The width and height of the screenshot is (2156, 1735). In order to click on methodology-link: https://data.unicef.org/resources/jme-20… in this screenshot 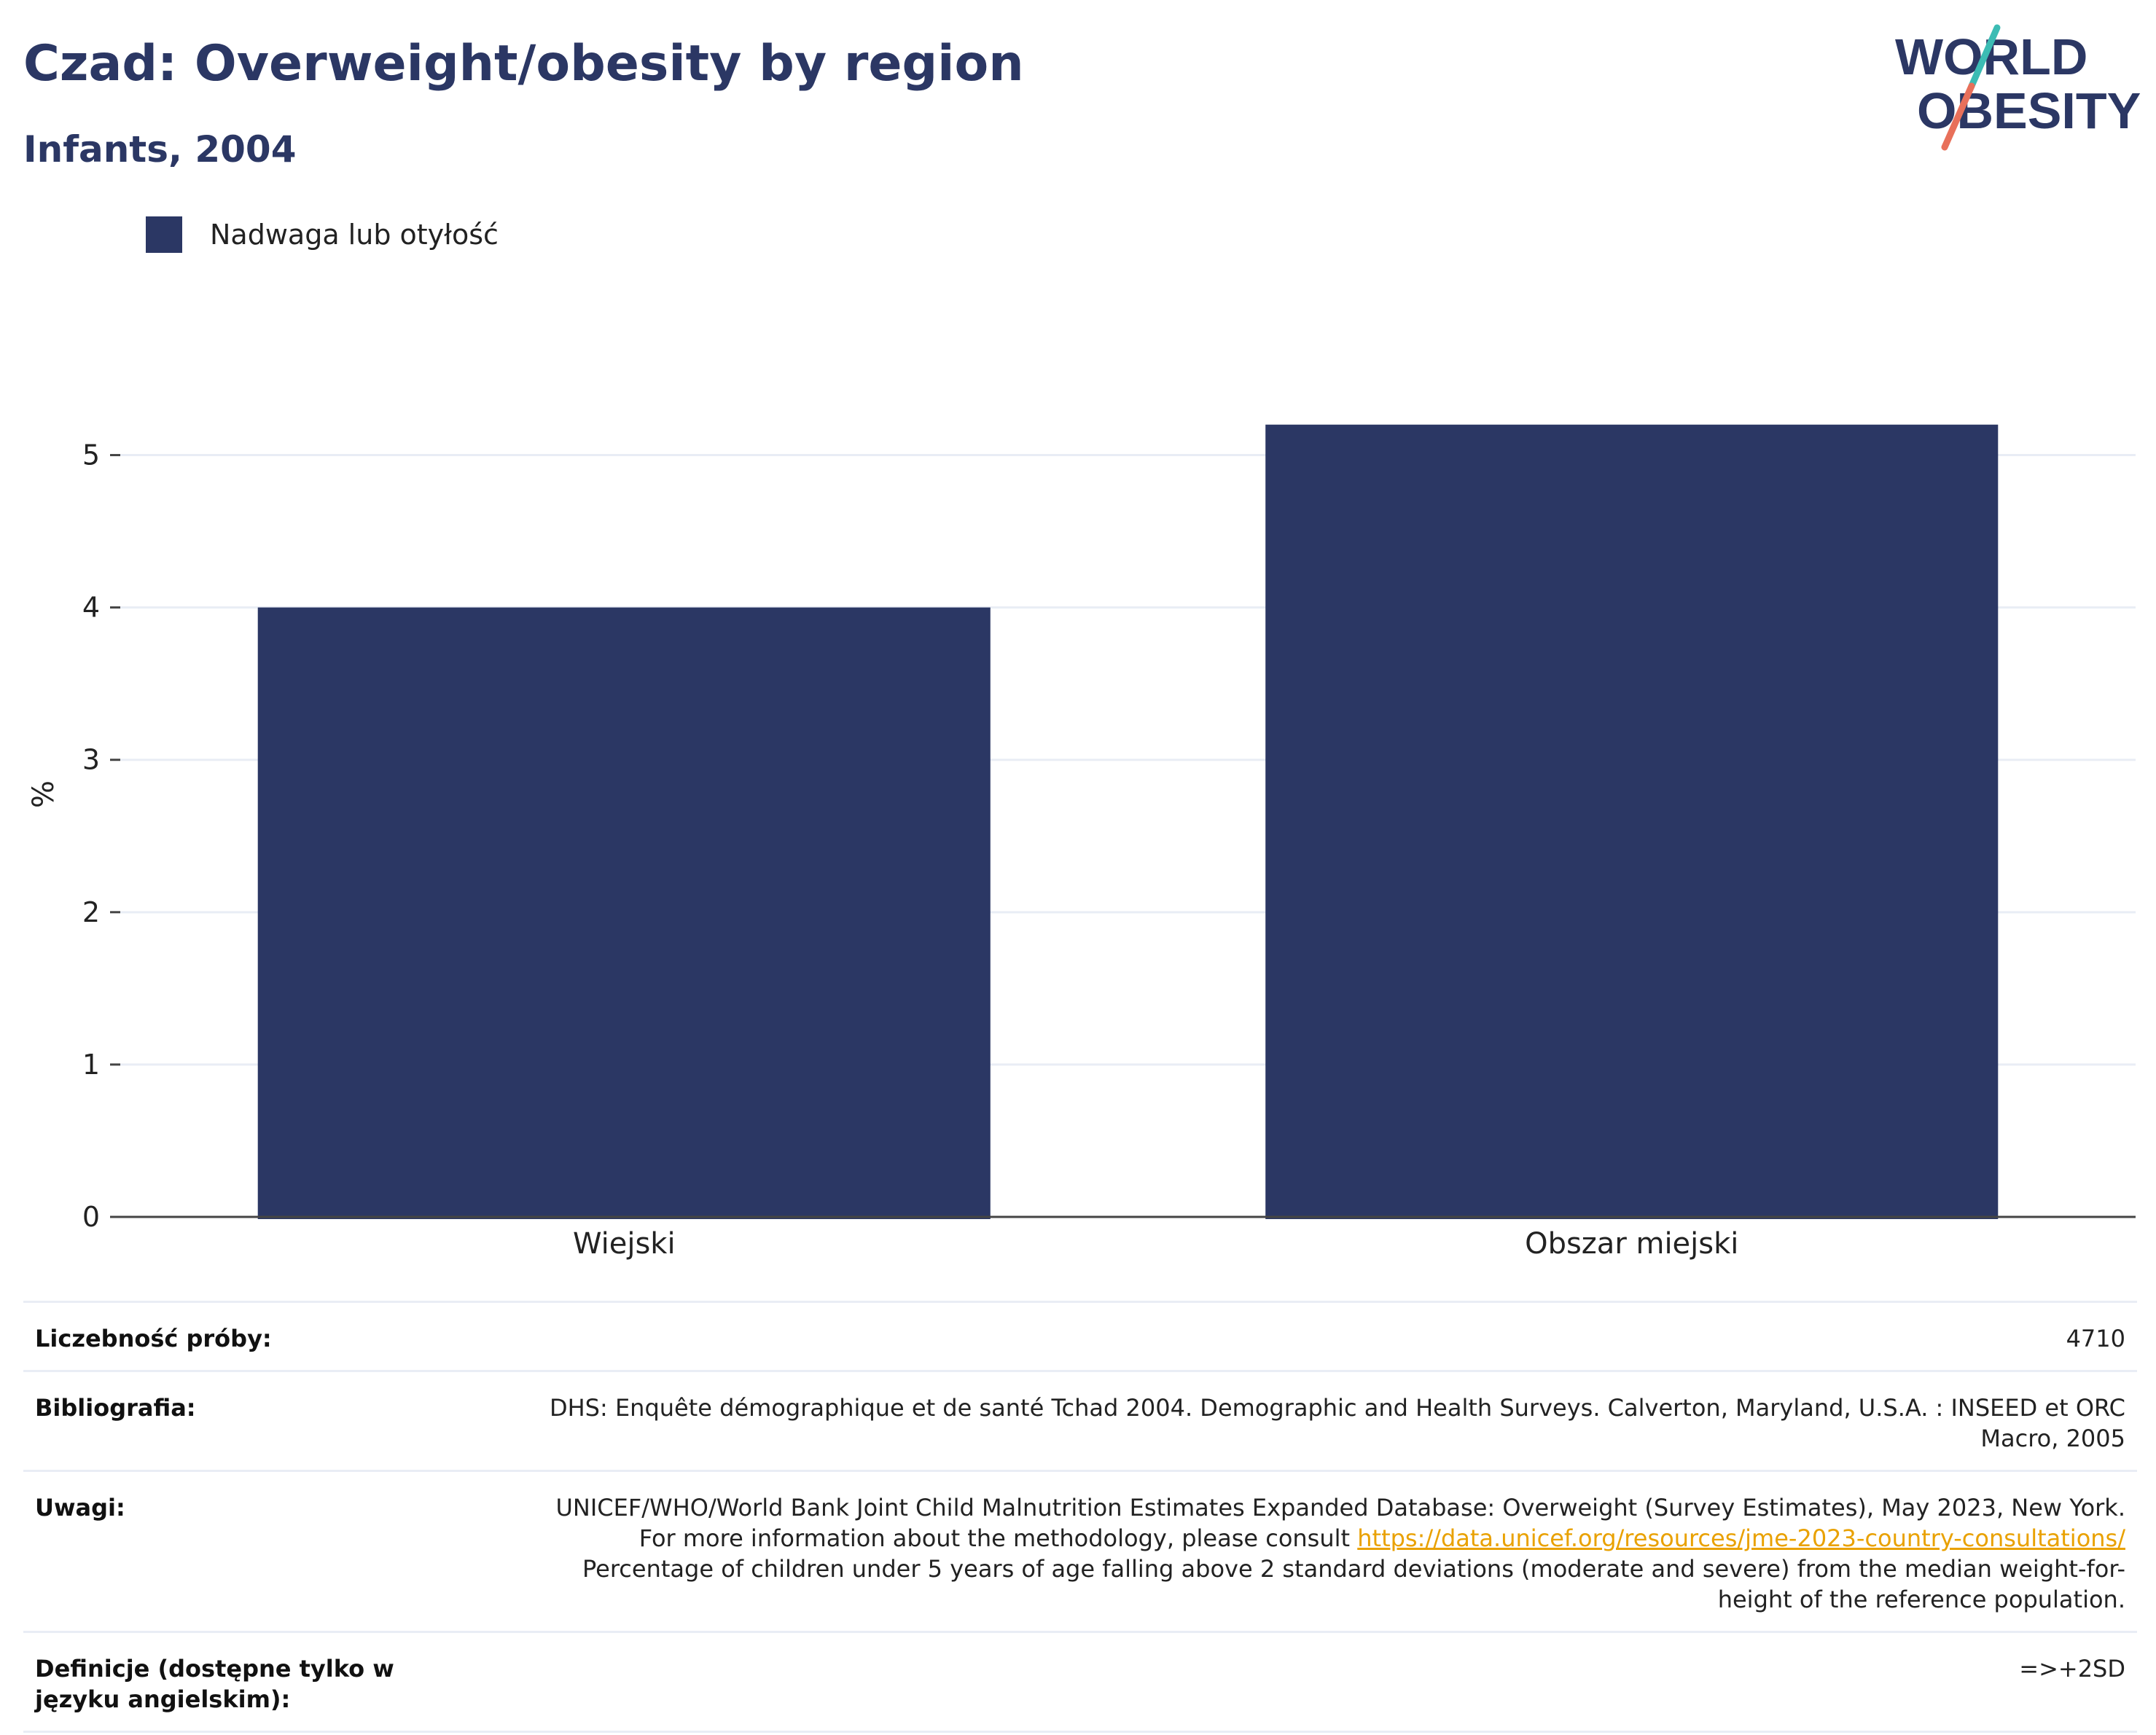, I will do `click(1741, 1538)`.